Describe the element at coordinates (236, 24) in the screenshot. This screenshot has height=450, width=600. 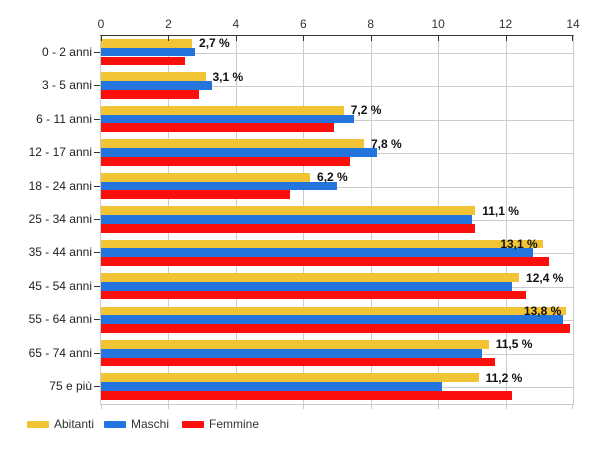
I see `x-tick-label: 4` at that location.